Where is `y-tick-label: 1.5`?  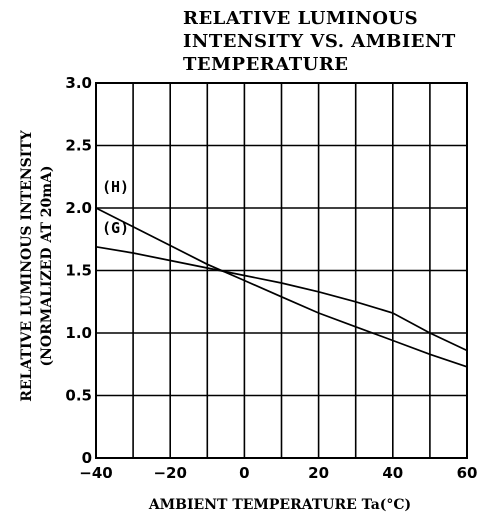
y-tick-label: 1.5 is located at coordinates (78, 271).